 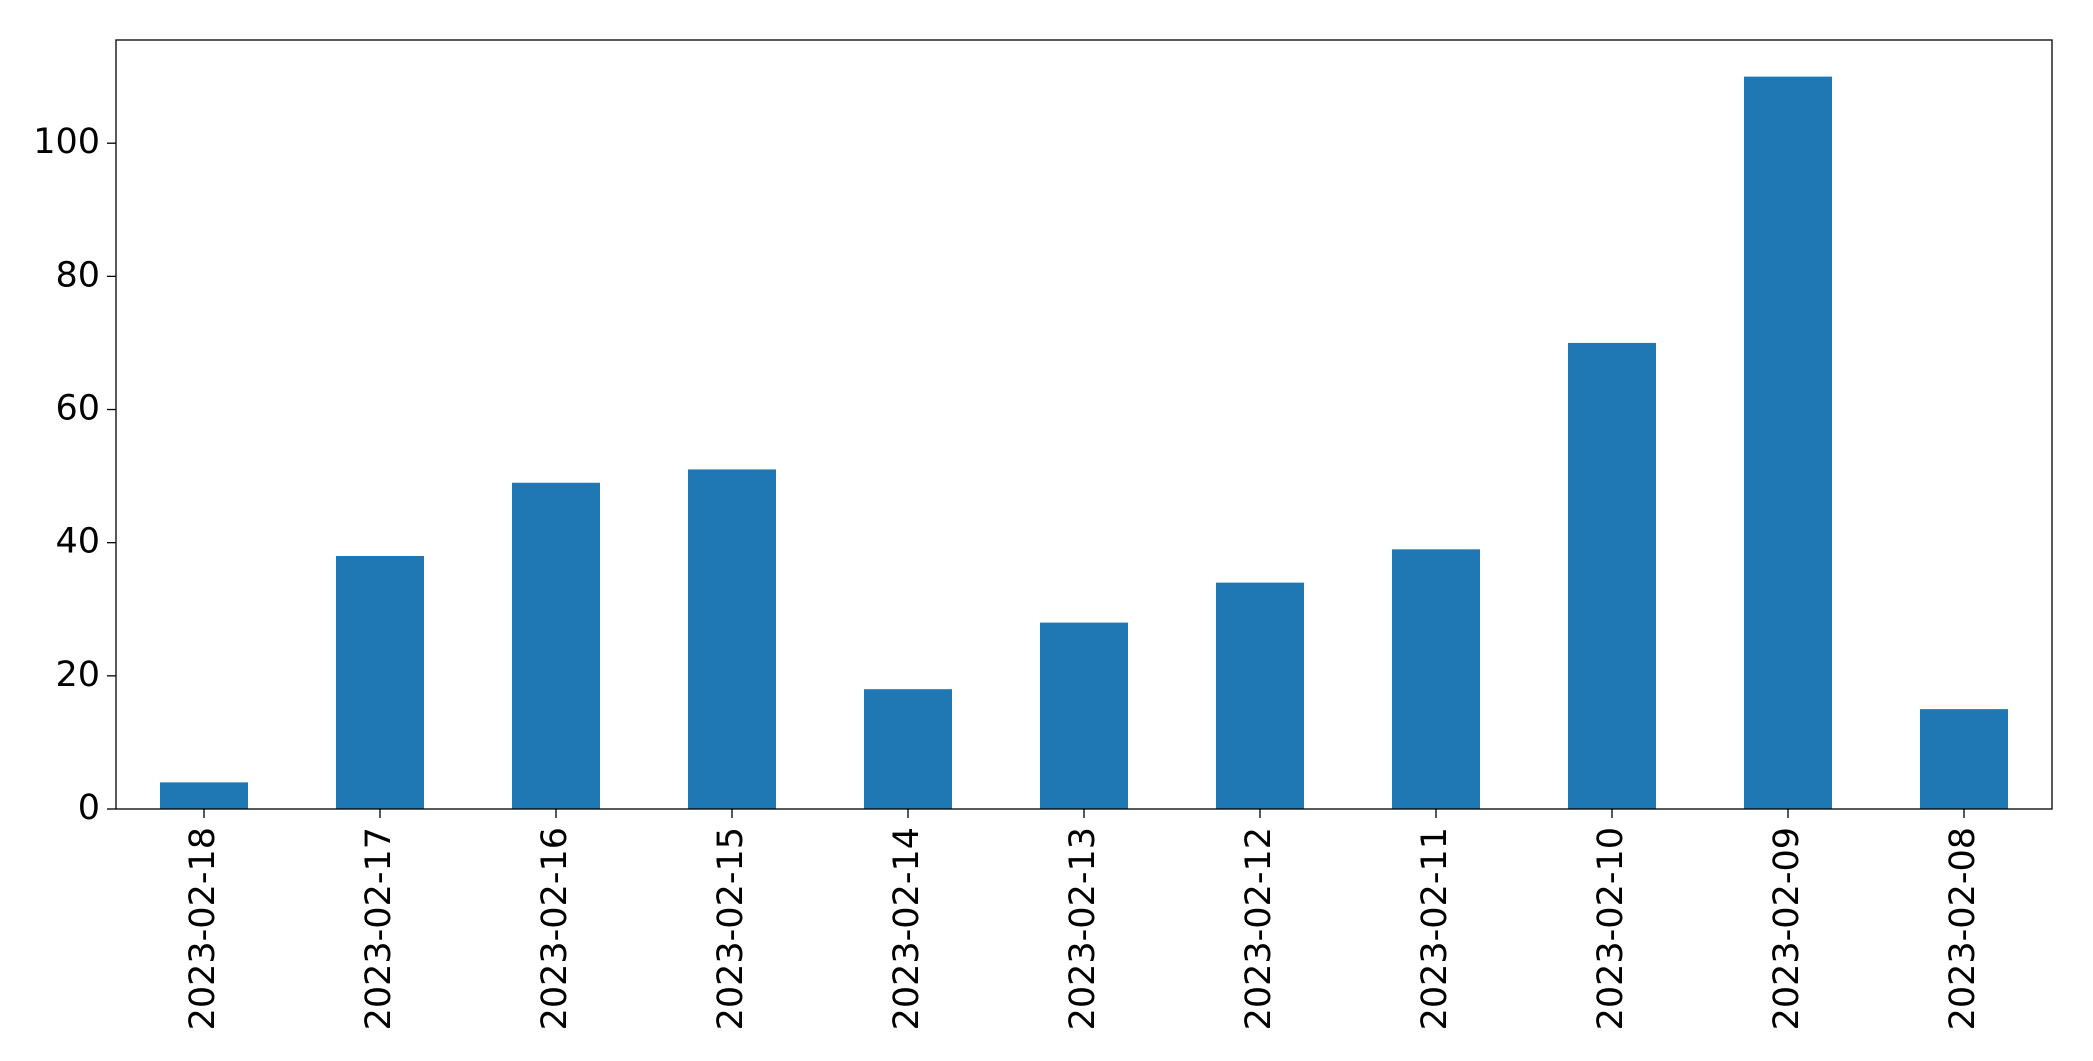 I want to click on y-tick-label: 100, so click(x=66, y=142).